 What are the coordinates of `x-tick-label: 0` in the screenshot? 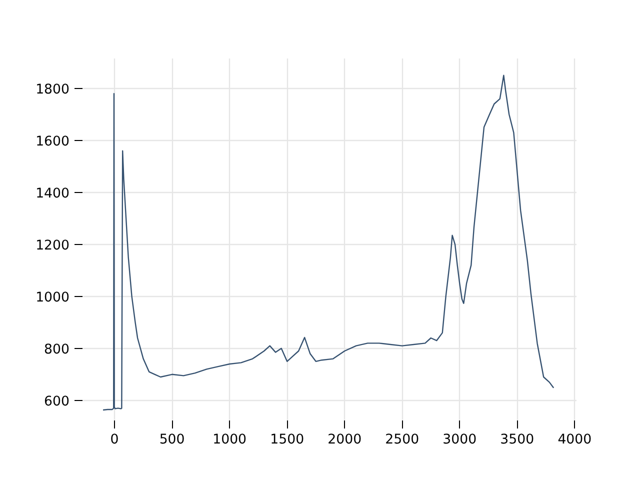 It's located at (114, 440).